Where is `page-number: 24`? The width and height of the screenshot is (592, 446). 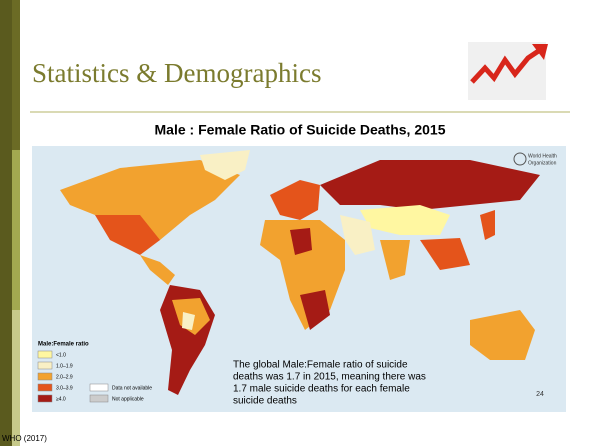
page-number: 24 is located at coordinates (540, 394).